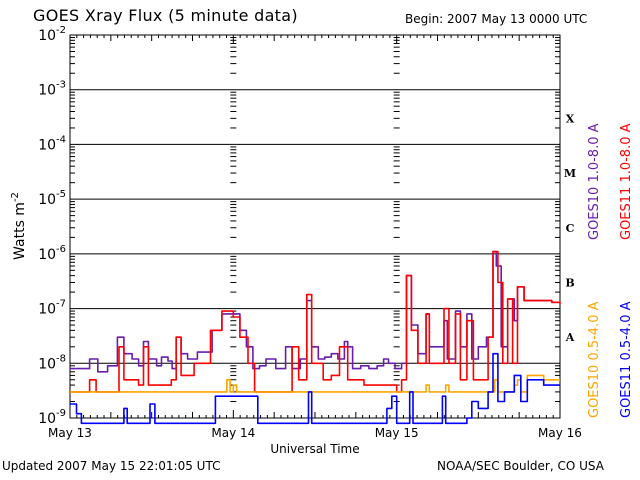 This screenshot has height=480, width=640. What do you see at coordinates (19, 226) in the screenshot?
I see `y-axis-label: Watts m-2` at bounding box center [19, 226].